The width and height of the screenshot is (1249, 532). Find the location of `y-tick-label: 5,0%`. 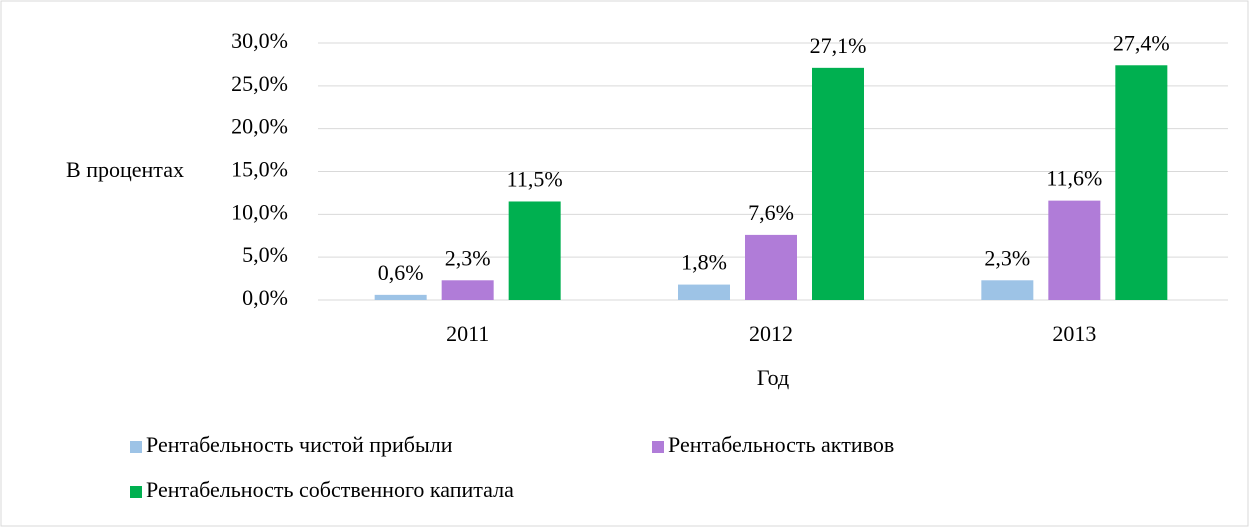

y-tick-label: 5,0% is located at coordinates (265, 254).